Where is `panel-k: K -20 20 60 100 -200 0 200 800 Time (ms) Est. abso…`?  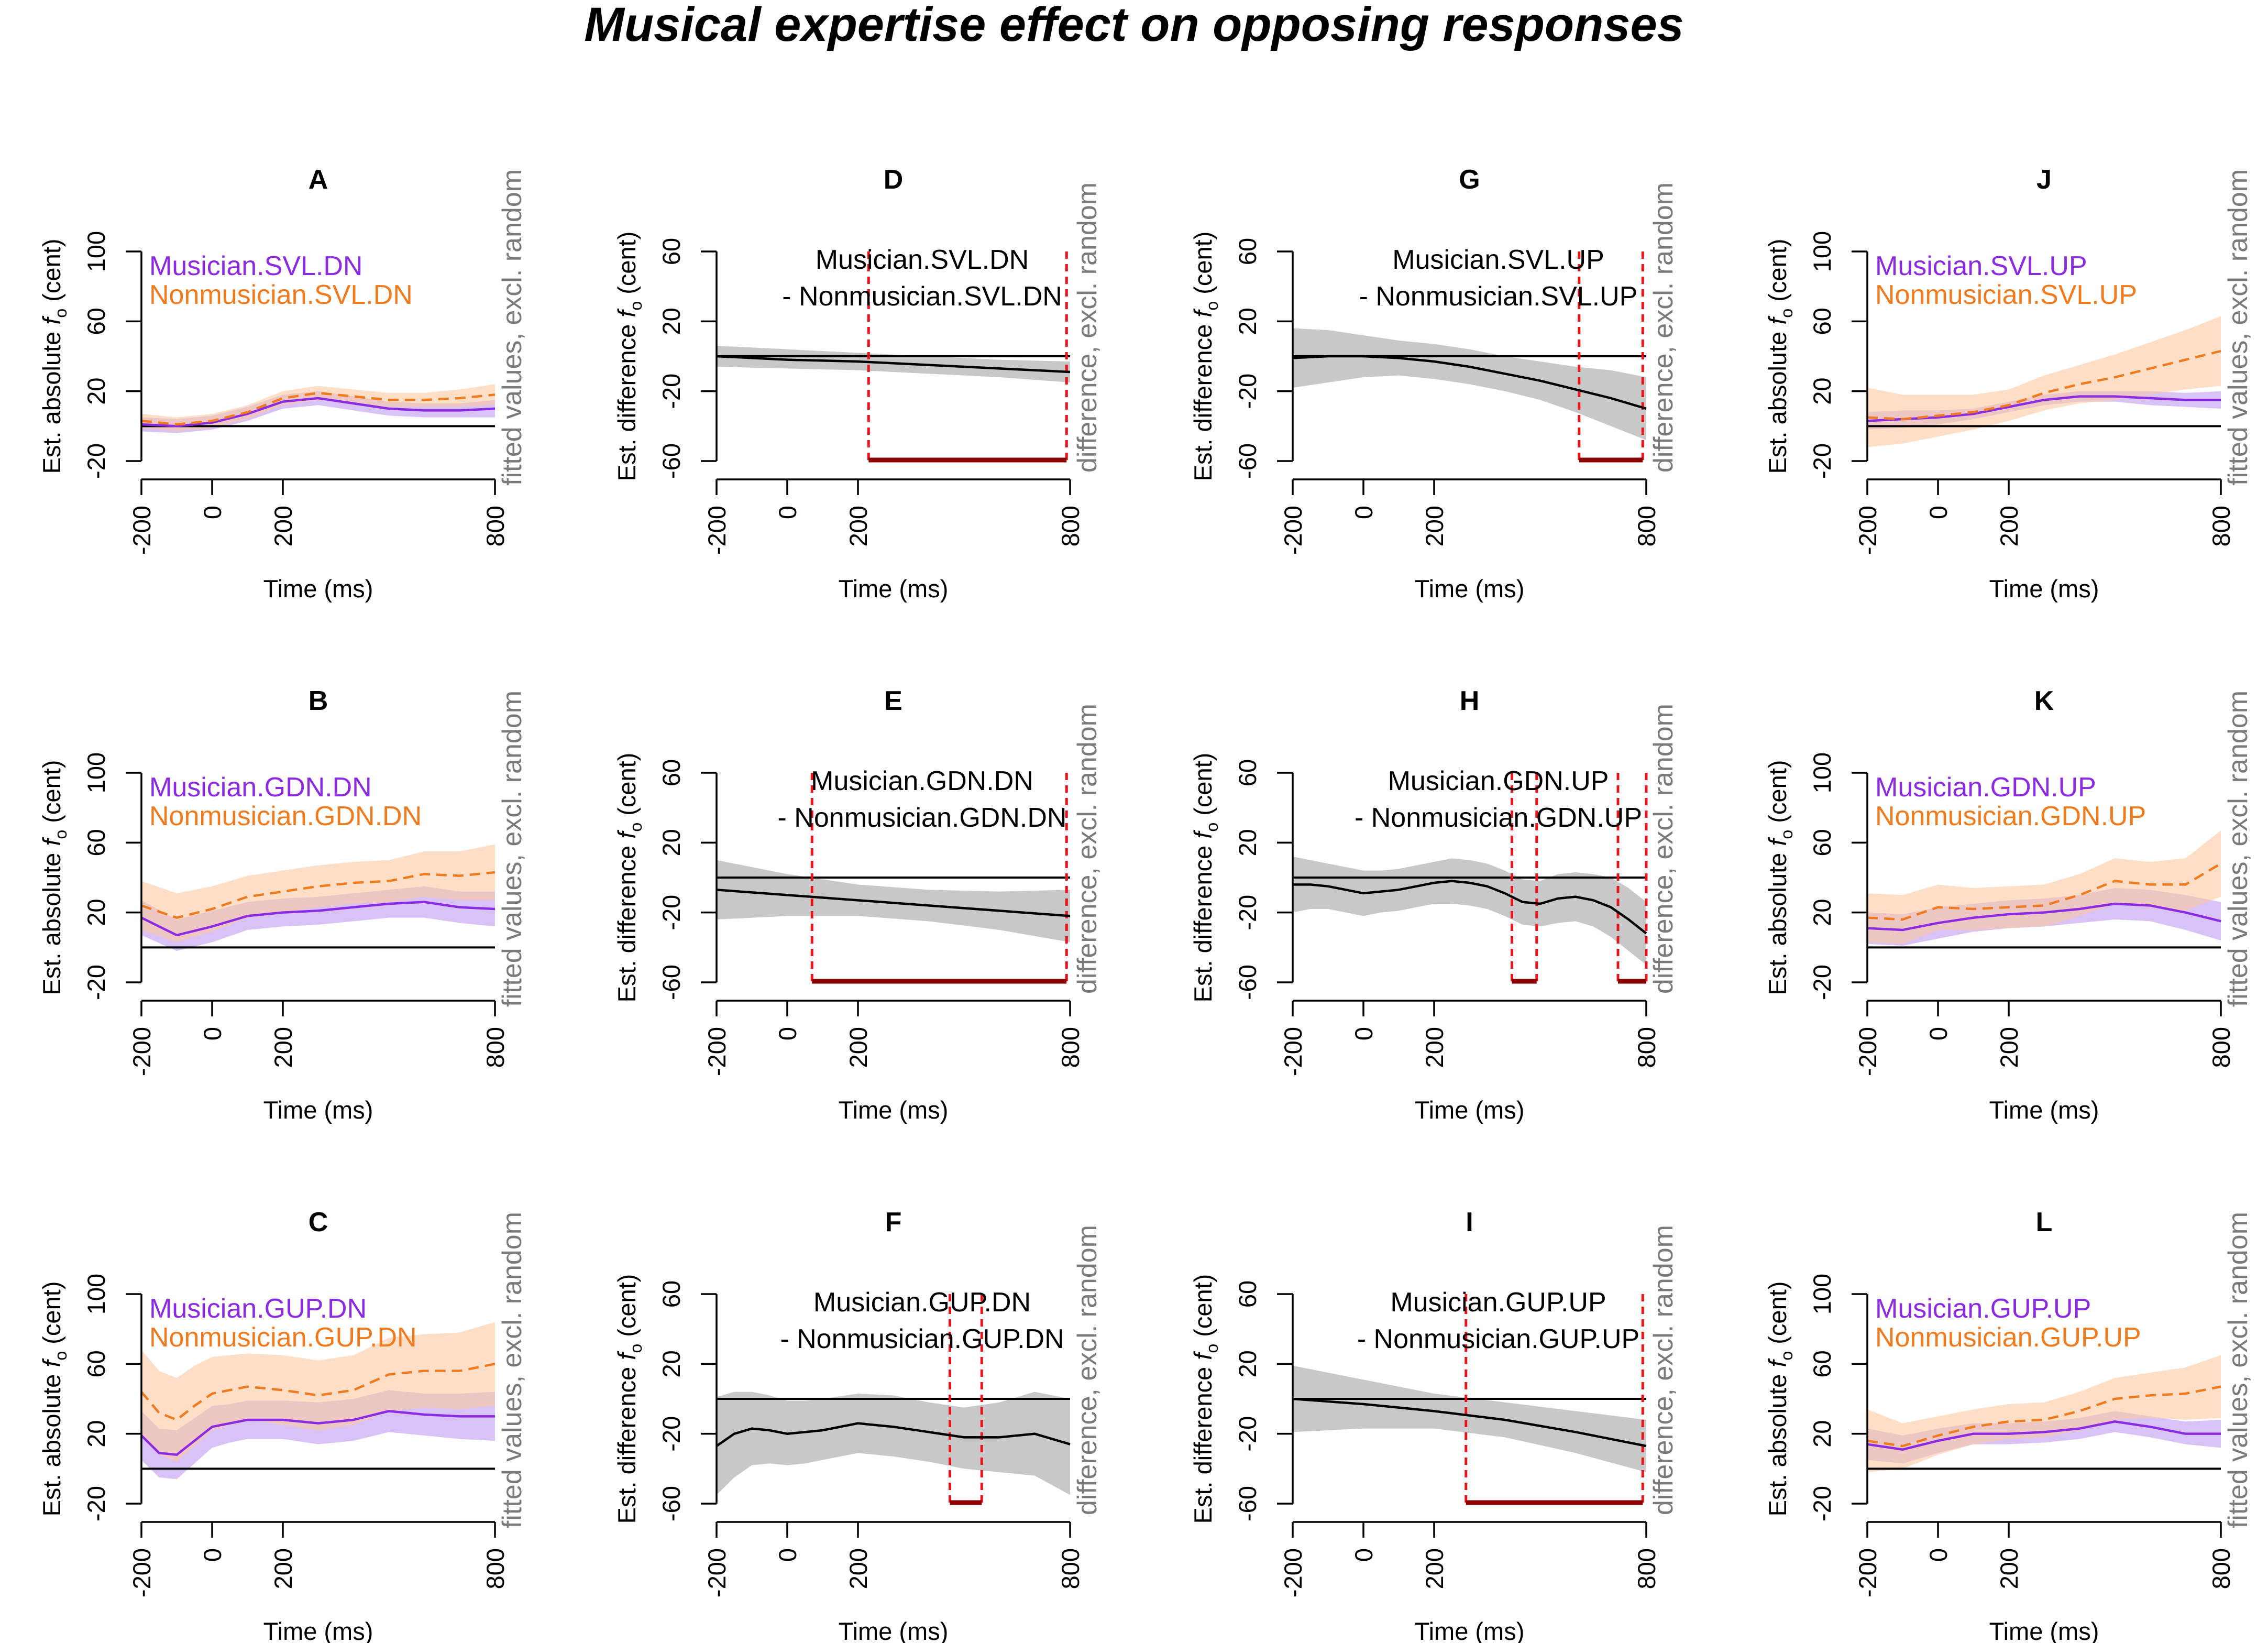 panel-k: K -20 20 60 100 -200 0 200 800 Time (ms) Est. abso… is located at coordinates (2009, 905).